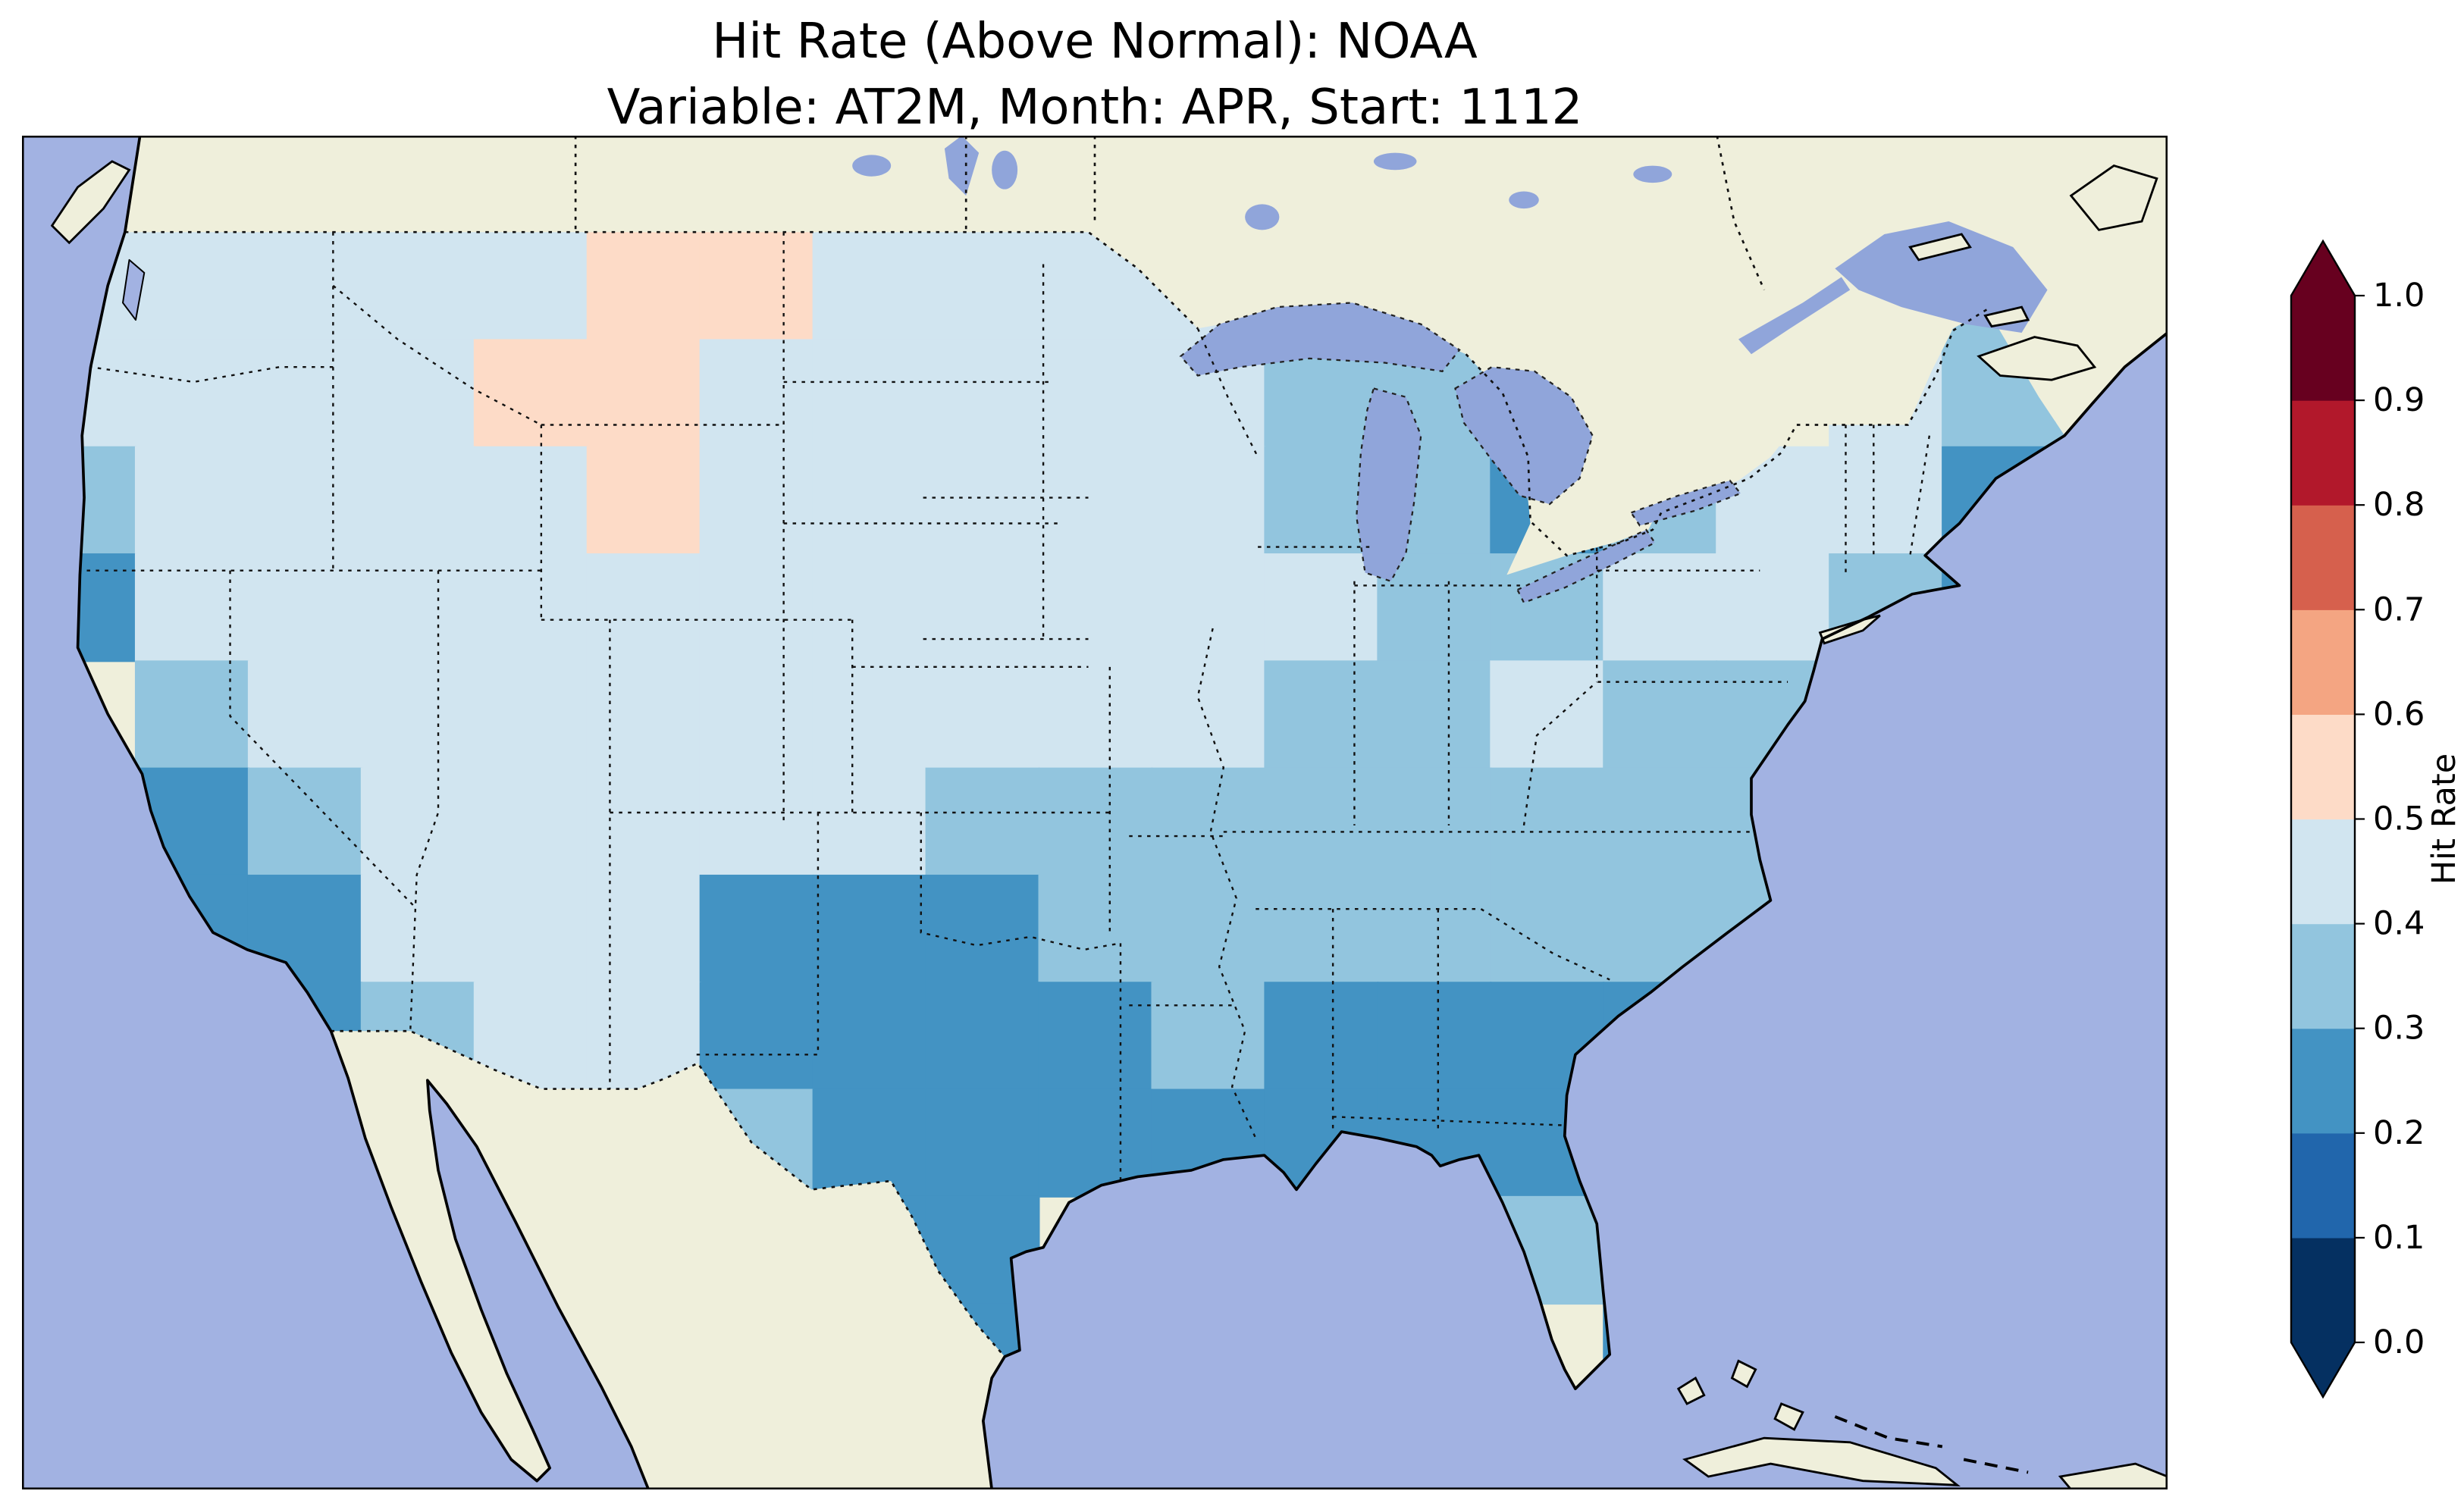 This screenshot has width=2464, height=1494. What do you see at coordinates (2399, 296) in the screenshot?
I see `colorbar-tick-label: 1.0` at bounding box center [2399, 296].